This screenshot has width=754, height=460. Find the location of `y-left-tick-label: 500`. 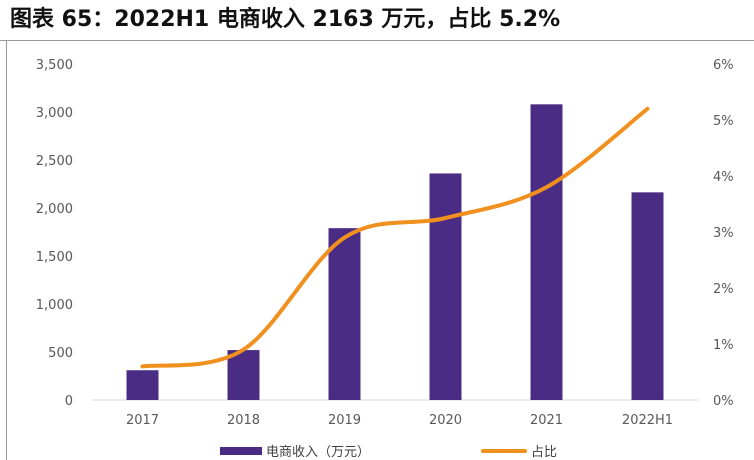

y-left-tick-label: 500 is located at coordinates (60, 353).